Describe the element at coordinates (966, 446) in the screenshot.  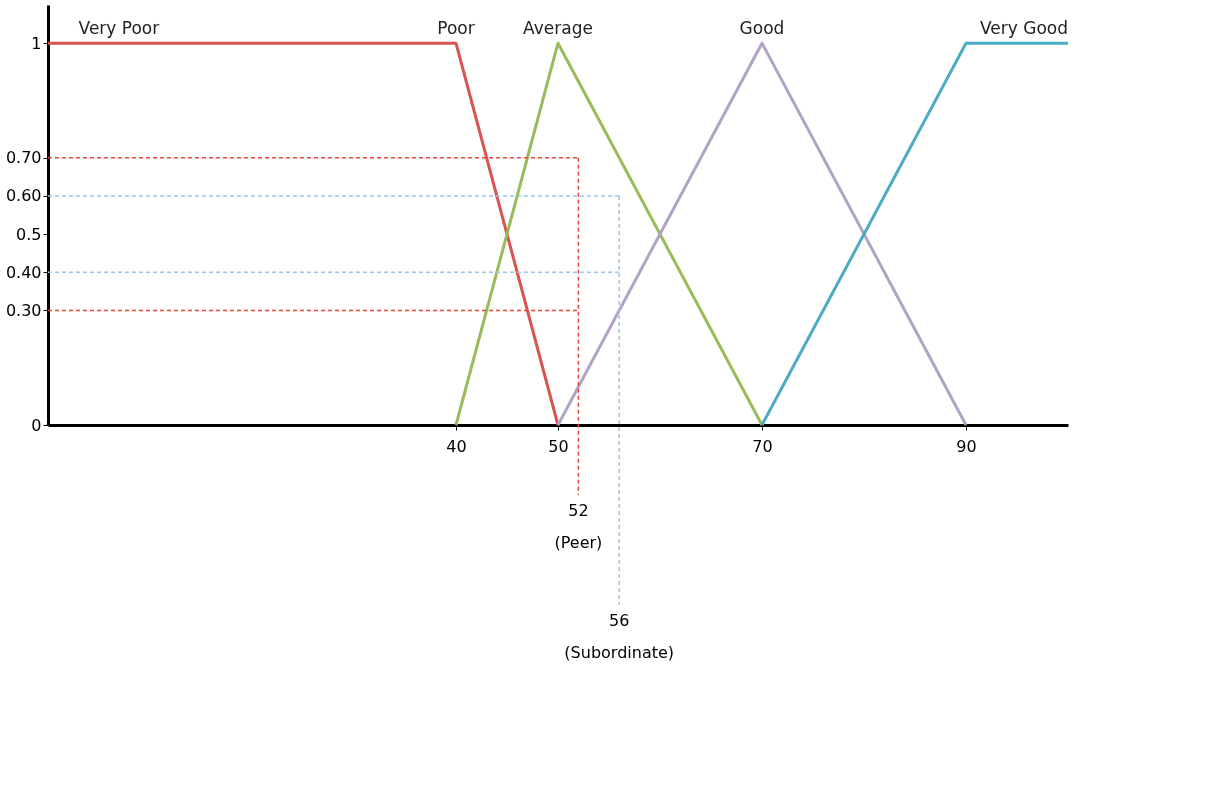
I see `x-tick-label: 90` at that location.